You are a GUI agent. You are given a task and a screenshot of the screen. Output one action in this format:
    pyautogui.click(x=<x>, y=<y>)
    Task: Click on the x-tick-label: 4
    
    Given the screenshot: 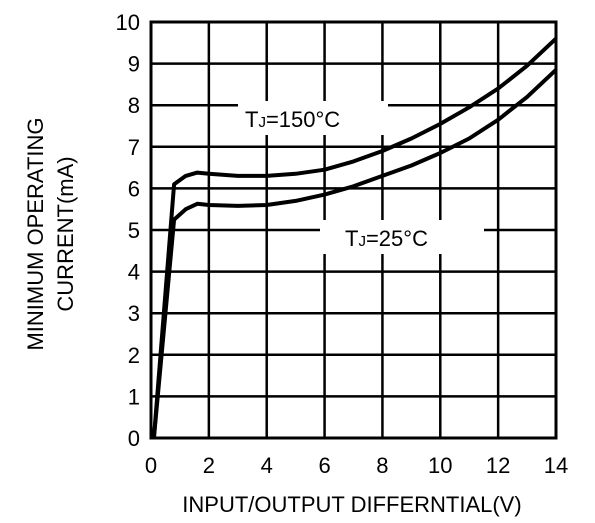 What is the action you would take?
    pyautogui.click(x=267, y=465)
    